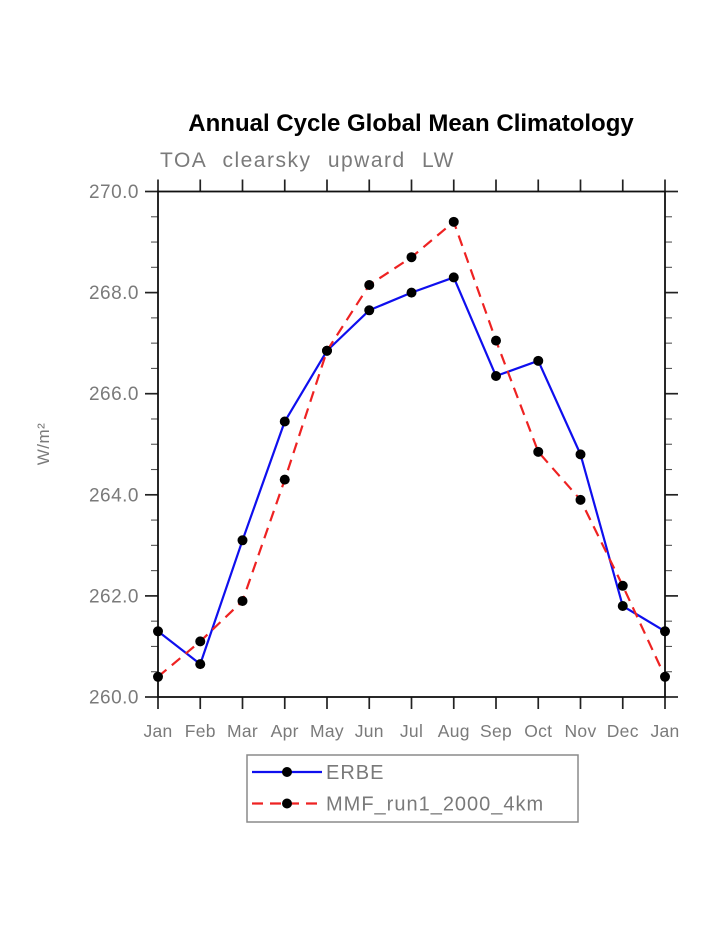 This screenshot has width=723, height=935. Describe the element at coordinates (114, 495) in the screenshot. I see `y-tick-label: 264.0` at that location.